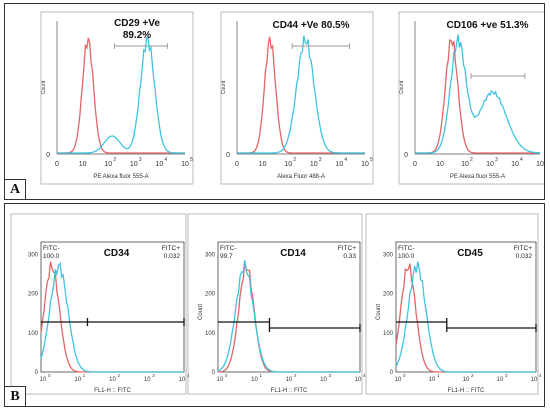  I want to click on b3-neg-value: 100.0, so click(406, 256).